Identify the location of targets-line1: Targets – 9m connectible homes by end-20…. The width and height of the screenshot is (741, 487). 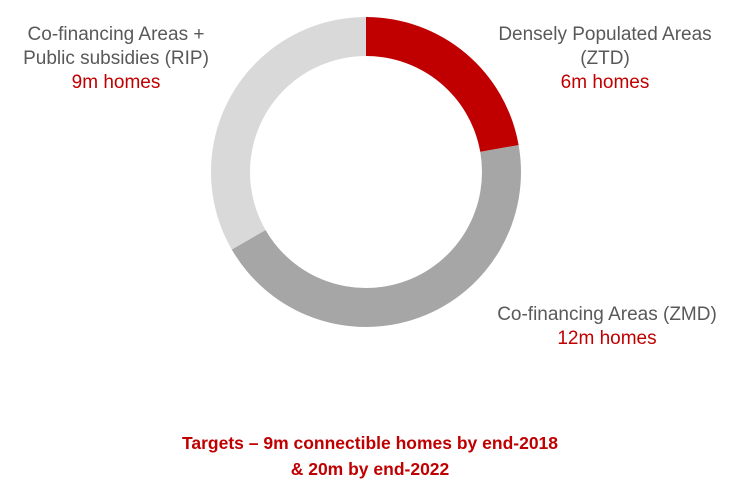
(370, 443).